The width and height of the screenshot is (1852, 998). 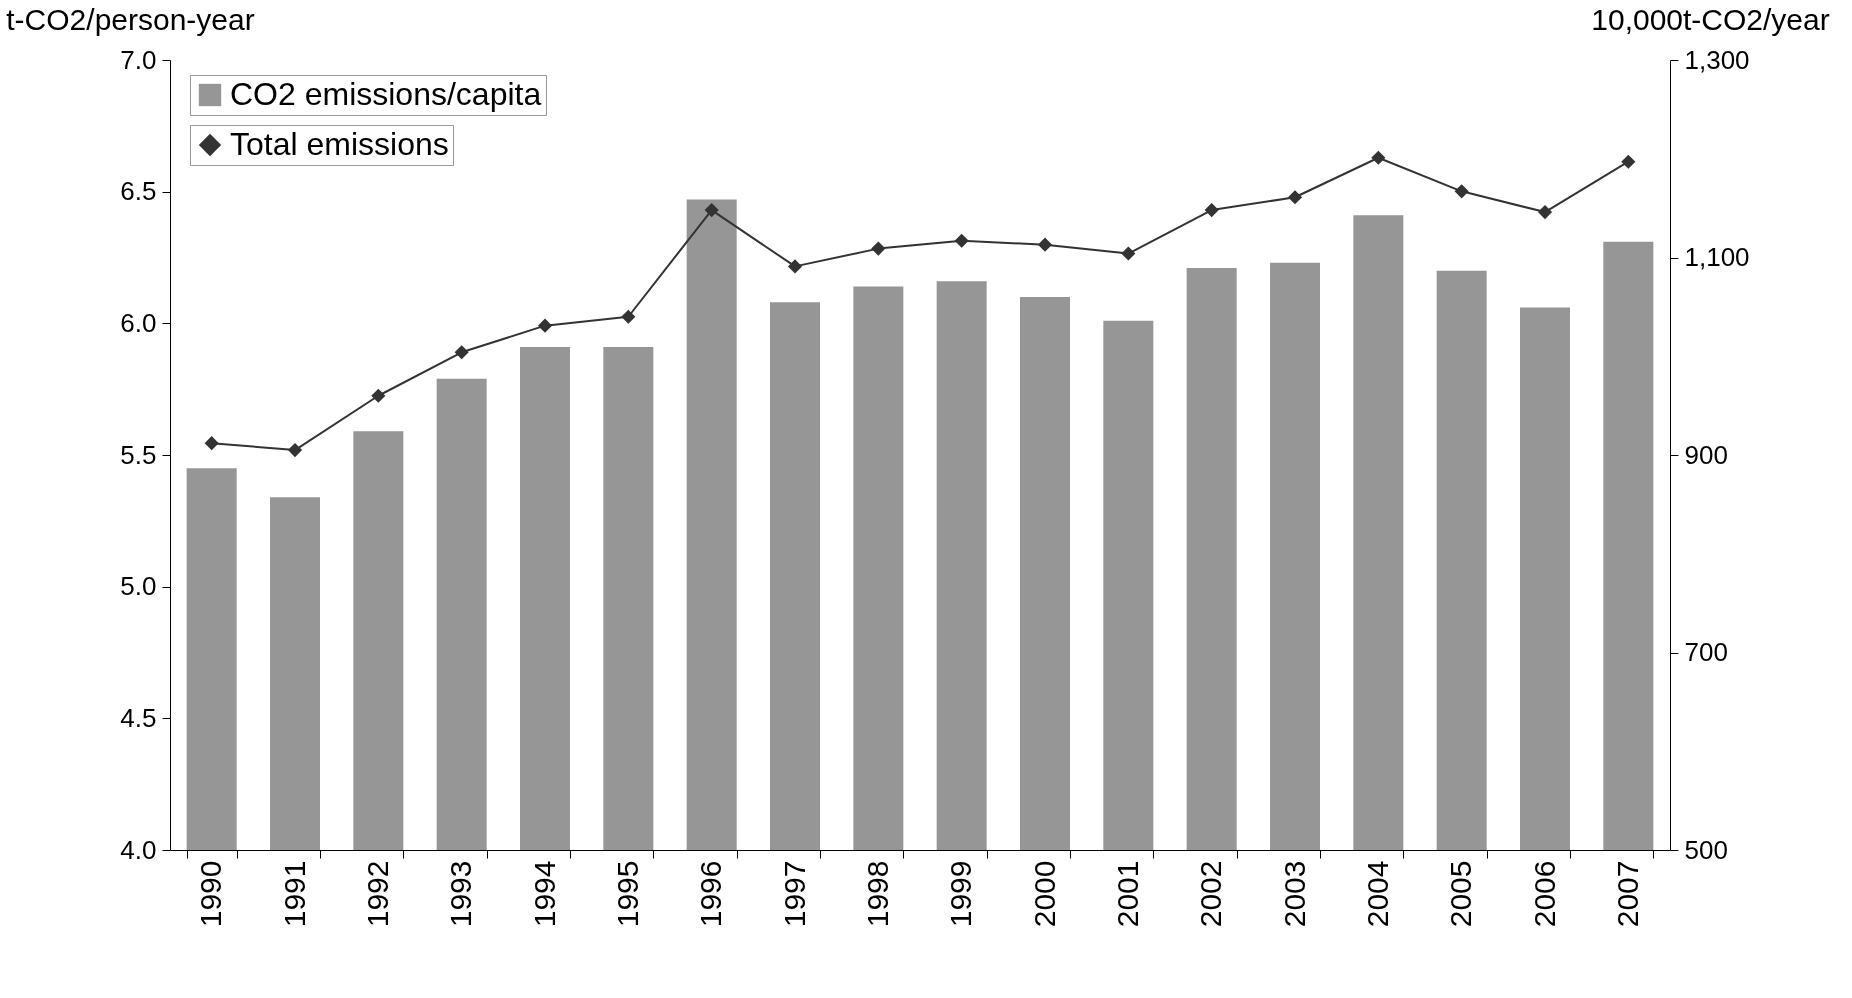 I want to click on x-tick-label: 1992, so click(x=377, y=894).